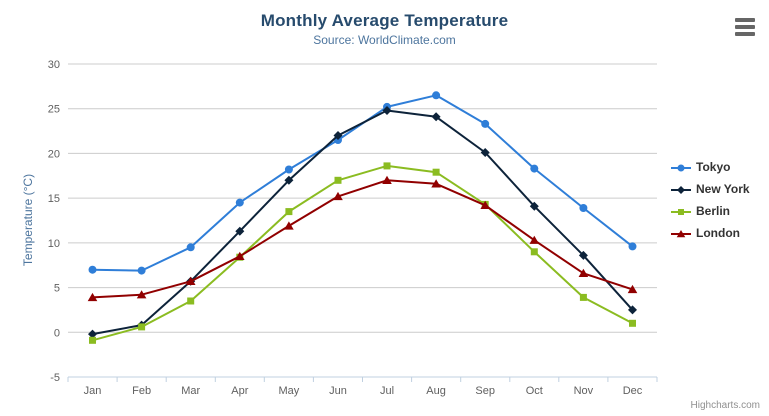 This screenshot has height=416, width=769. What do you see at coordinates (190, 391) in the screenshot?
I see `x-tick-label: Mar` at bounding box center [190, 391].